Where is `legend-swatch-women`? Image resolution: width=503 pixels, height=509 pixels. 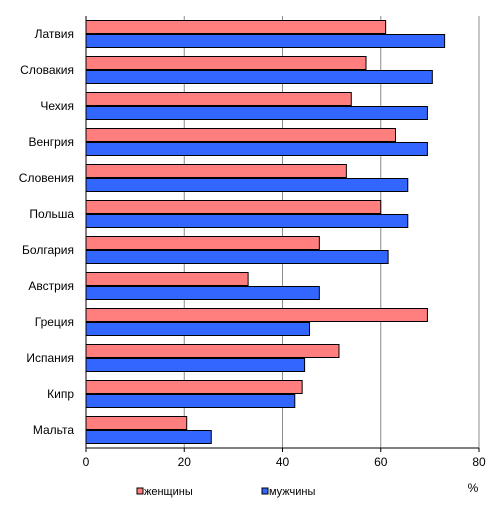 legend-swatch-women is located at coordinates (140, 491).